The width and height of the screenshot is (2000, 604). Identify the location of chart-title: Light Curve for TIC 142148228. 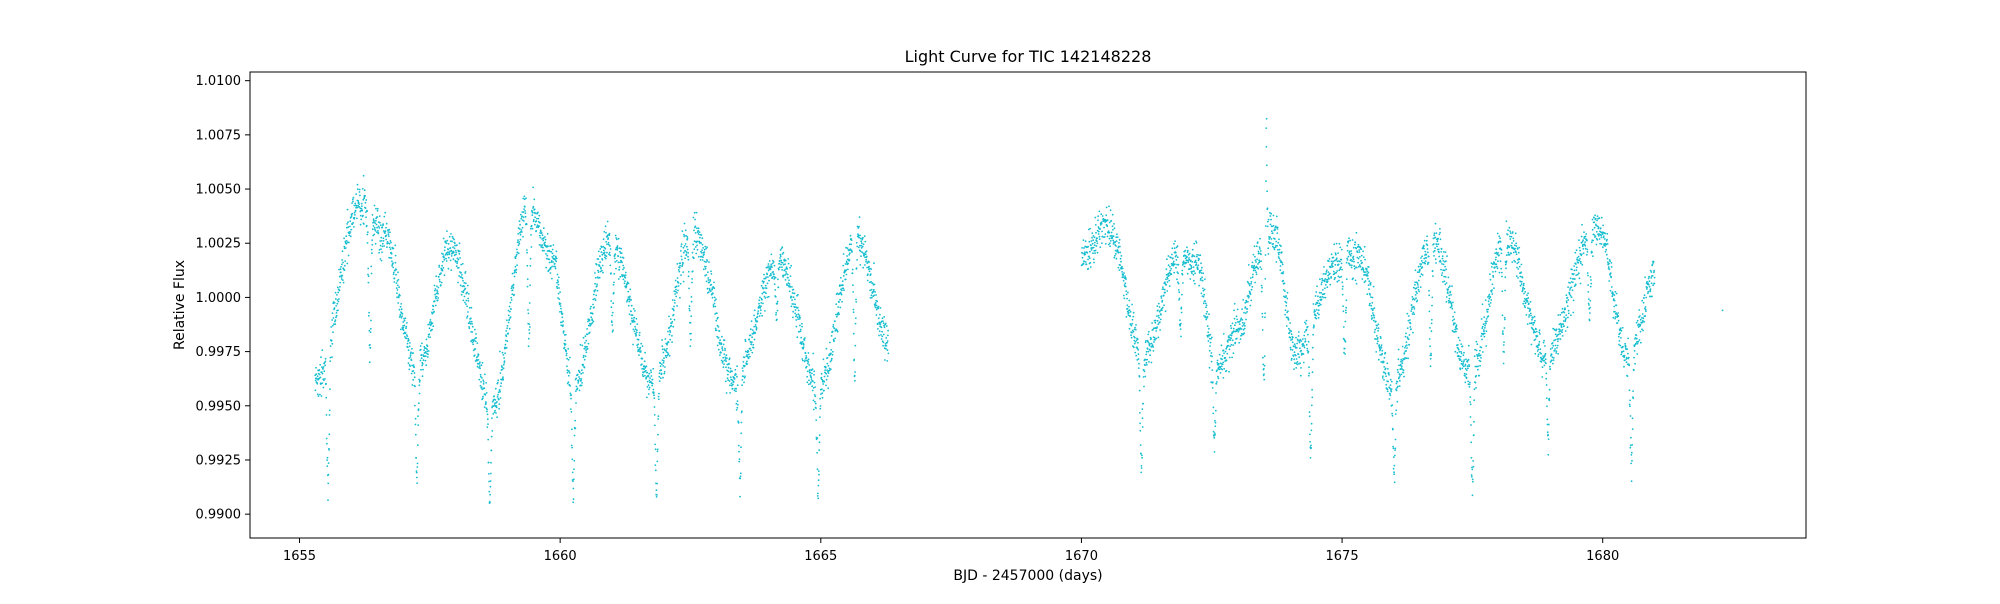
(1028, 56).